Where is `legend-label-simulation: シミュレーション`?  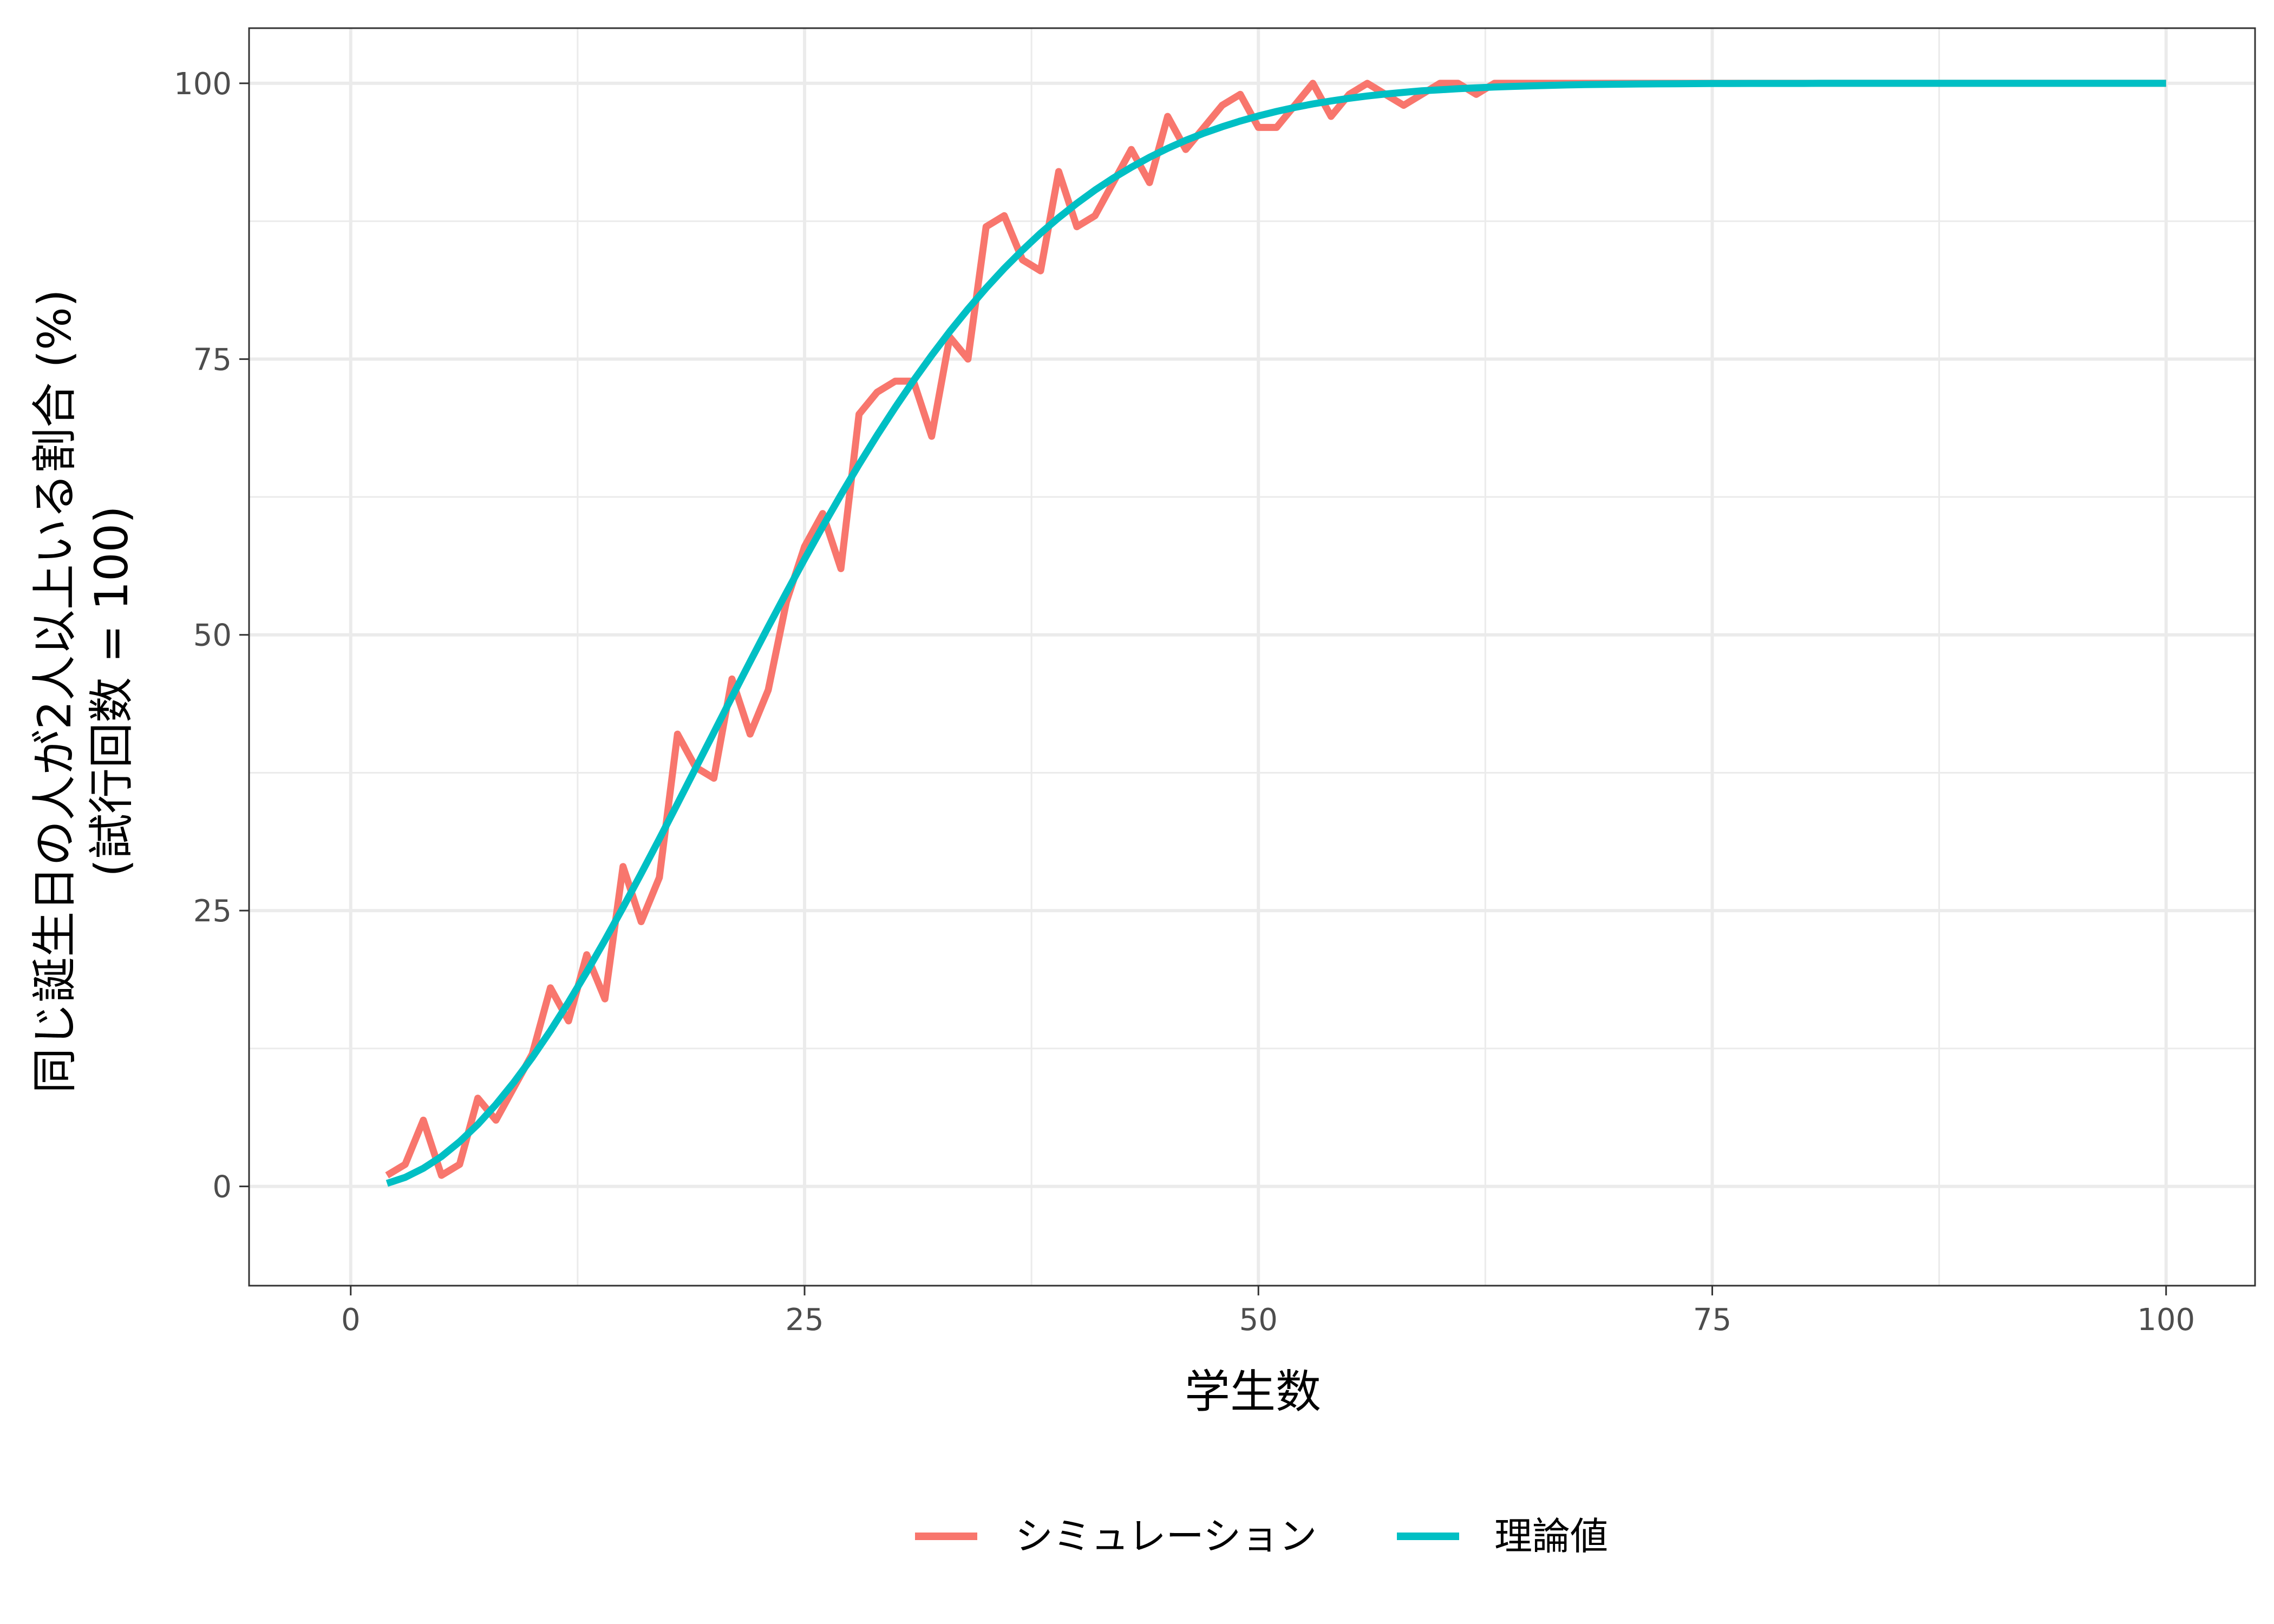
legend-label-simulation: シミュレーション is located at coordinates (1166, 1536).